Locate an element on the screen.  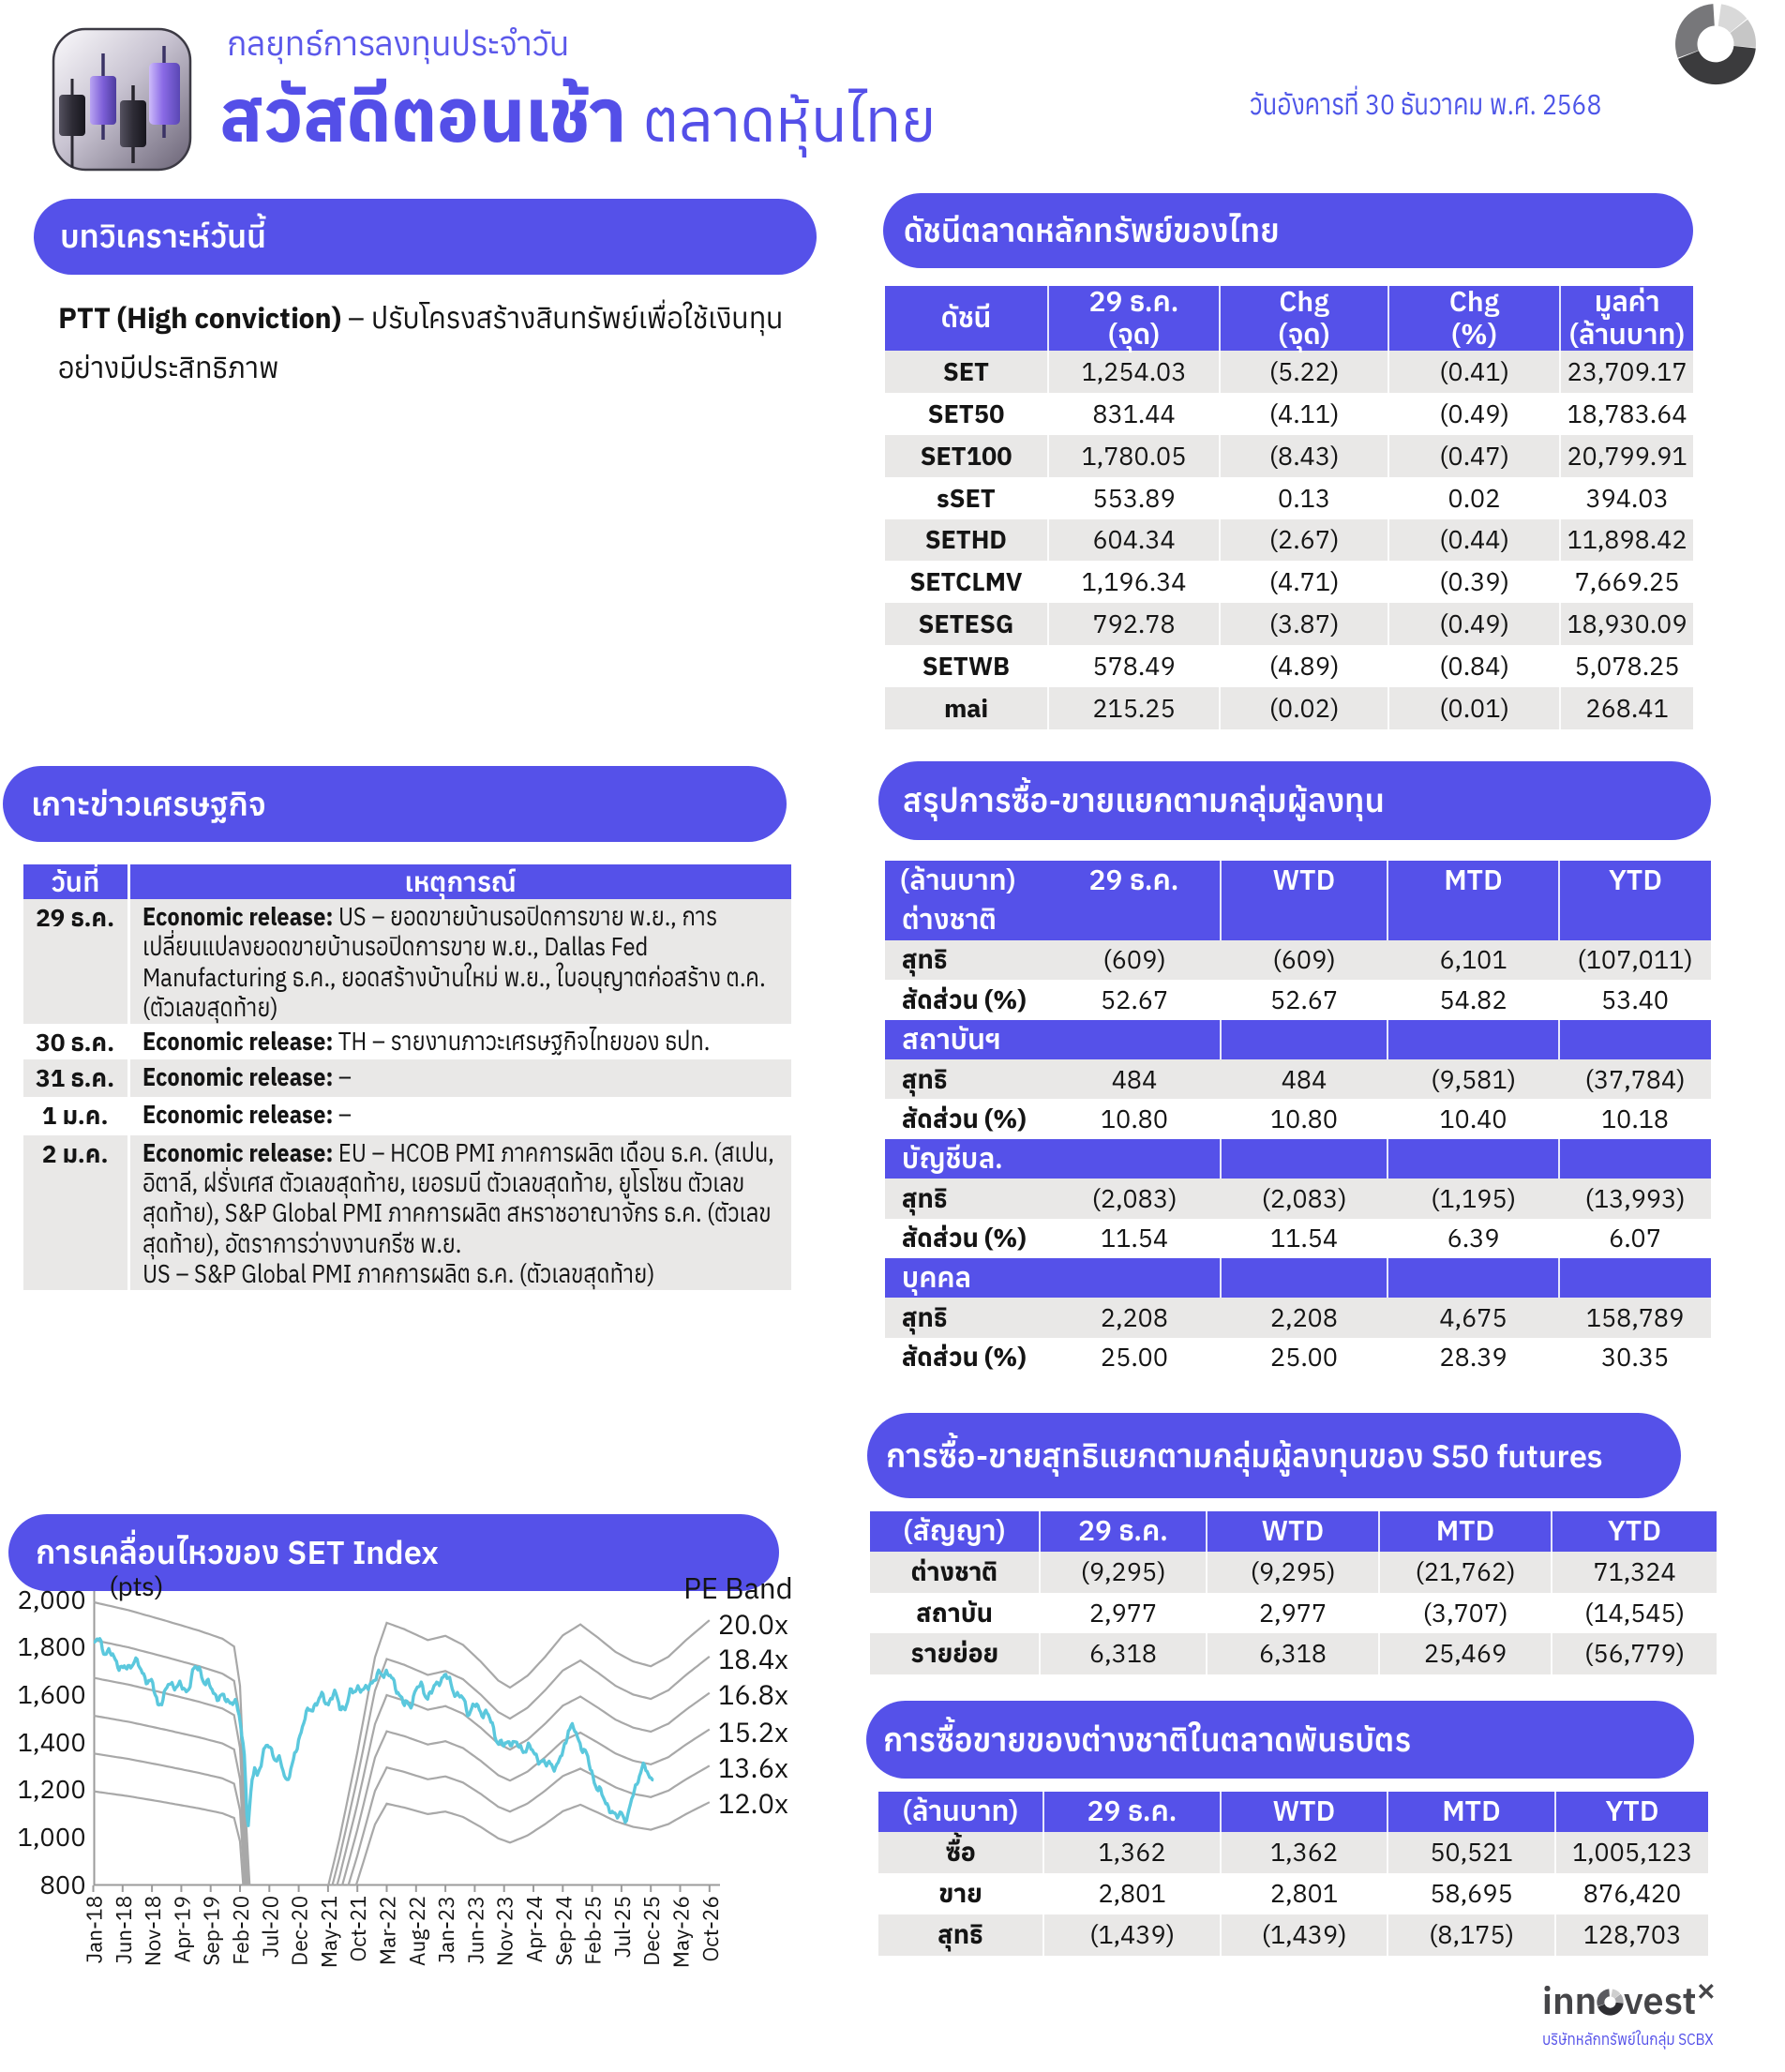
svg-text: Nov-18 is located at coordinates (153, 1931).